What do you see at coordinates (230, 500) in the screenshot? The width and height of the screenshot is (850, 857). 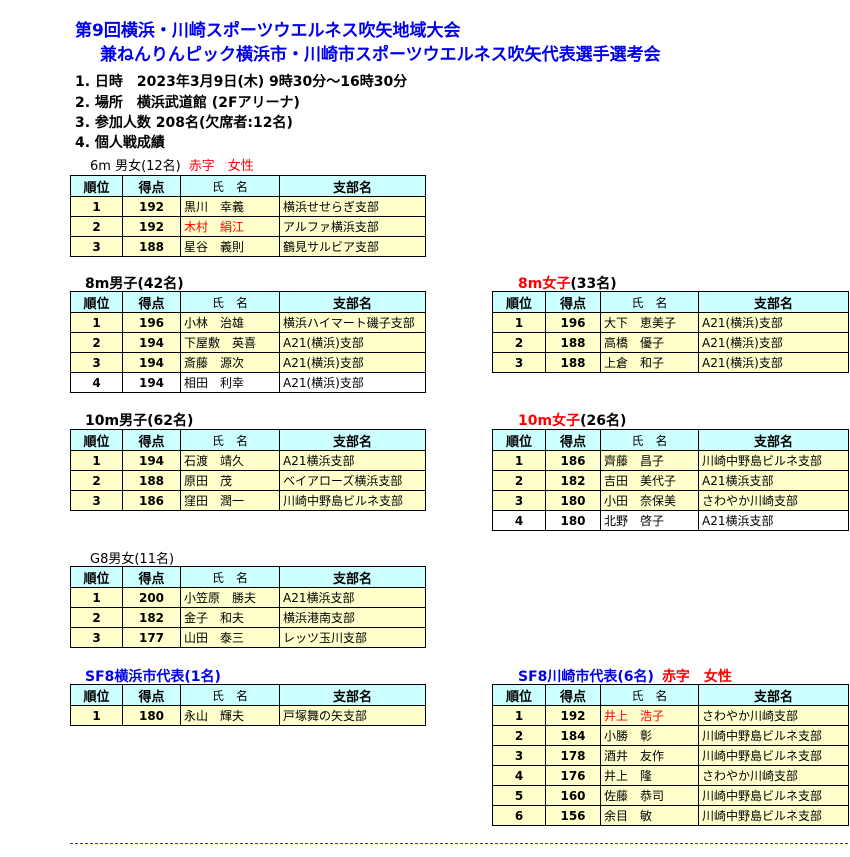 I see `cell-name: 窪田 潤一` at bounding box center [230, 500].